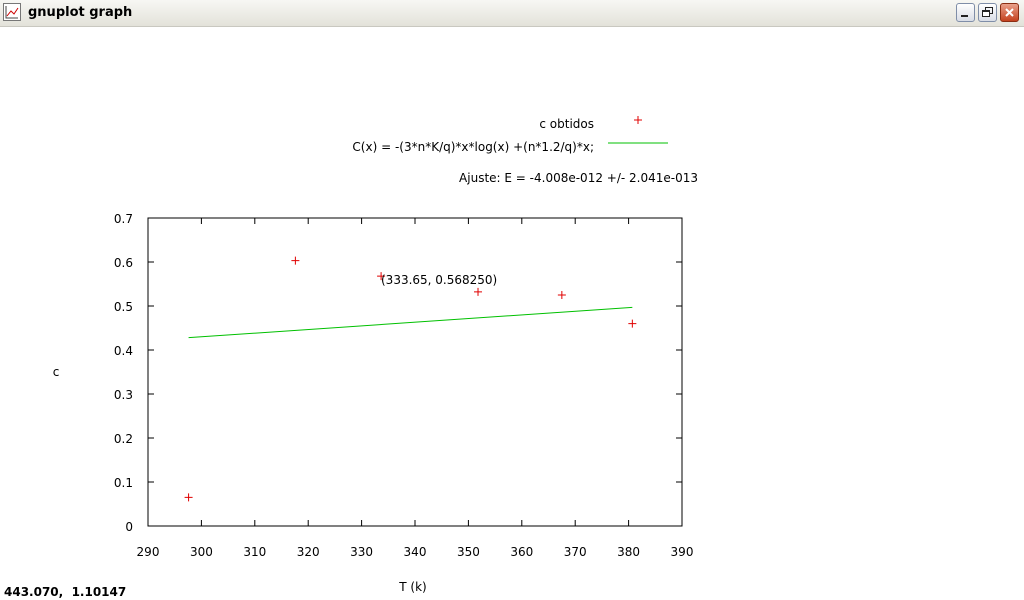  I want to click on close-icon, so click(1009, 12).